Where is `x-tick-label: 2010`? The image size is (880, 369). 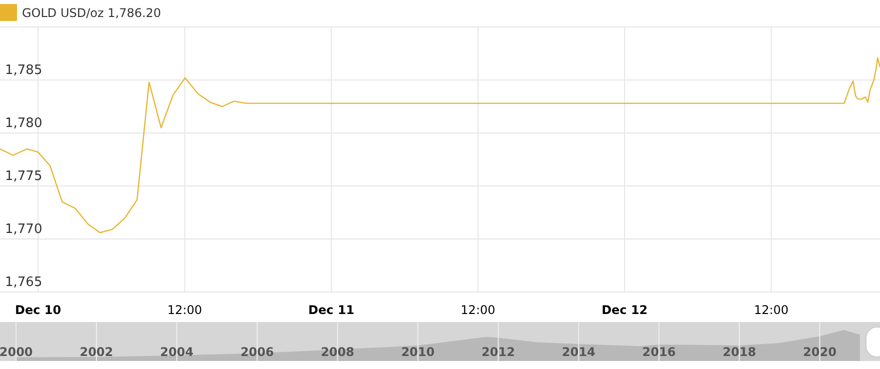 x-tick-label: 2010 is located at coordinates (418, 352).